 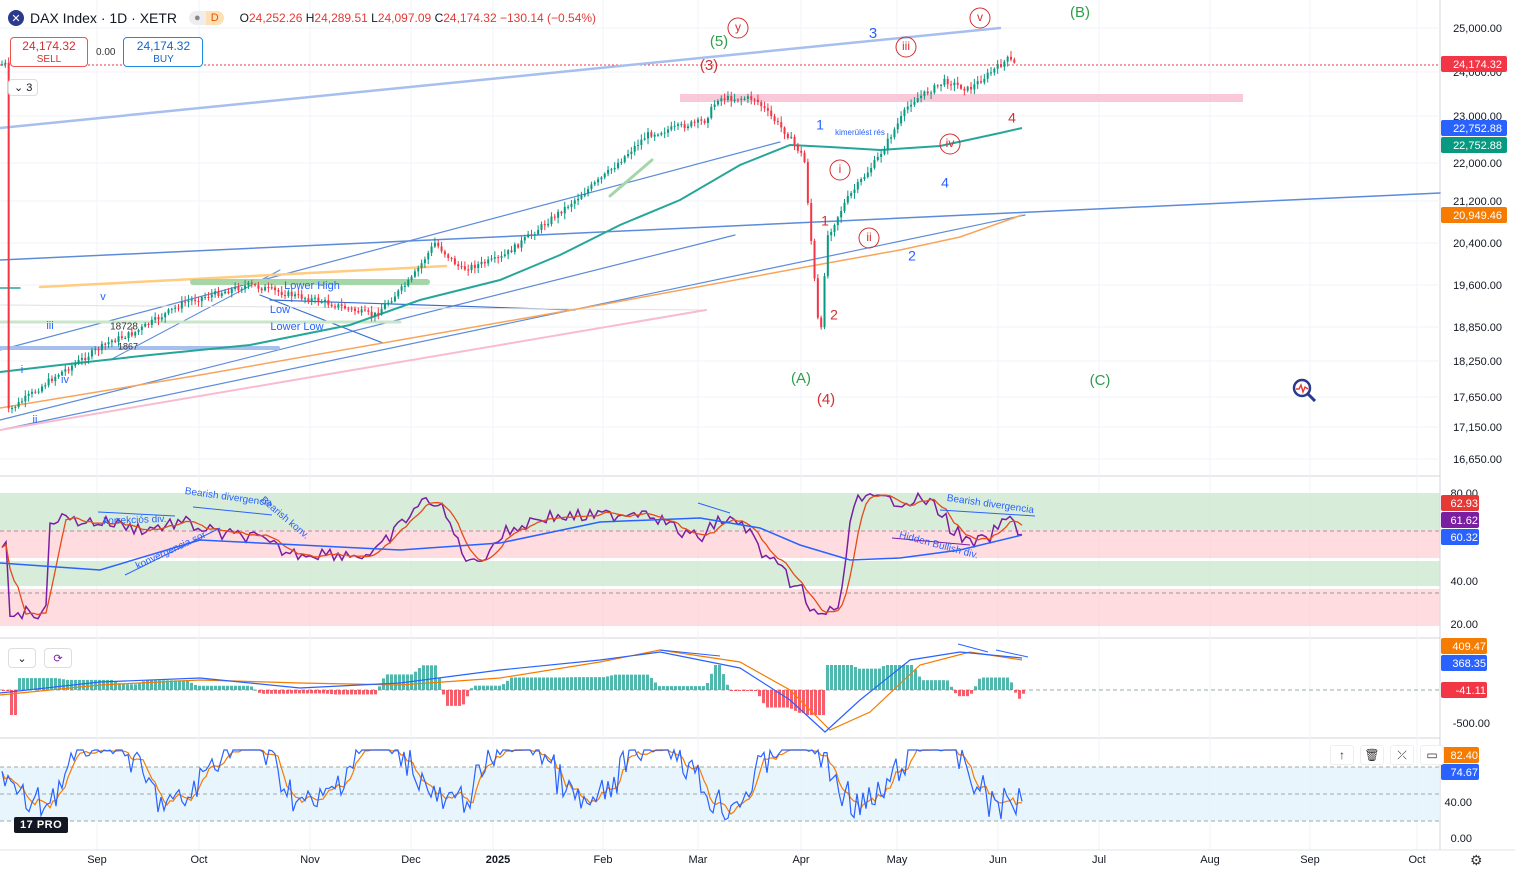 What do you see at coordinates (49, 52) in the screenshot?
I see `sell-button: 24,174.32 SELL` at bounding box center [49, 52].